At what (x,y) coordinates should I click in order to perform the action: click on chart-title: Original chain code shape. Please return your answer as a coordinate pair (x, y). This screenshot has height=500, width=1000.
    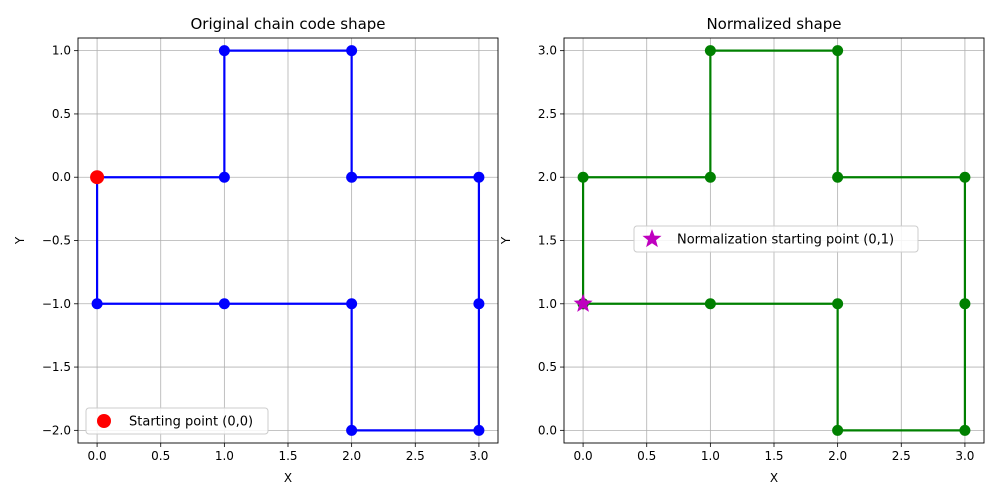
    Looking at the image, I should click on (287, 24).